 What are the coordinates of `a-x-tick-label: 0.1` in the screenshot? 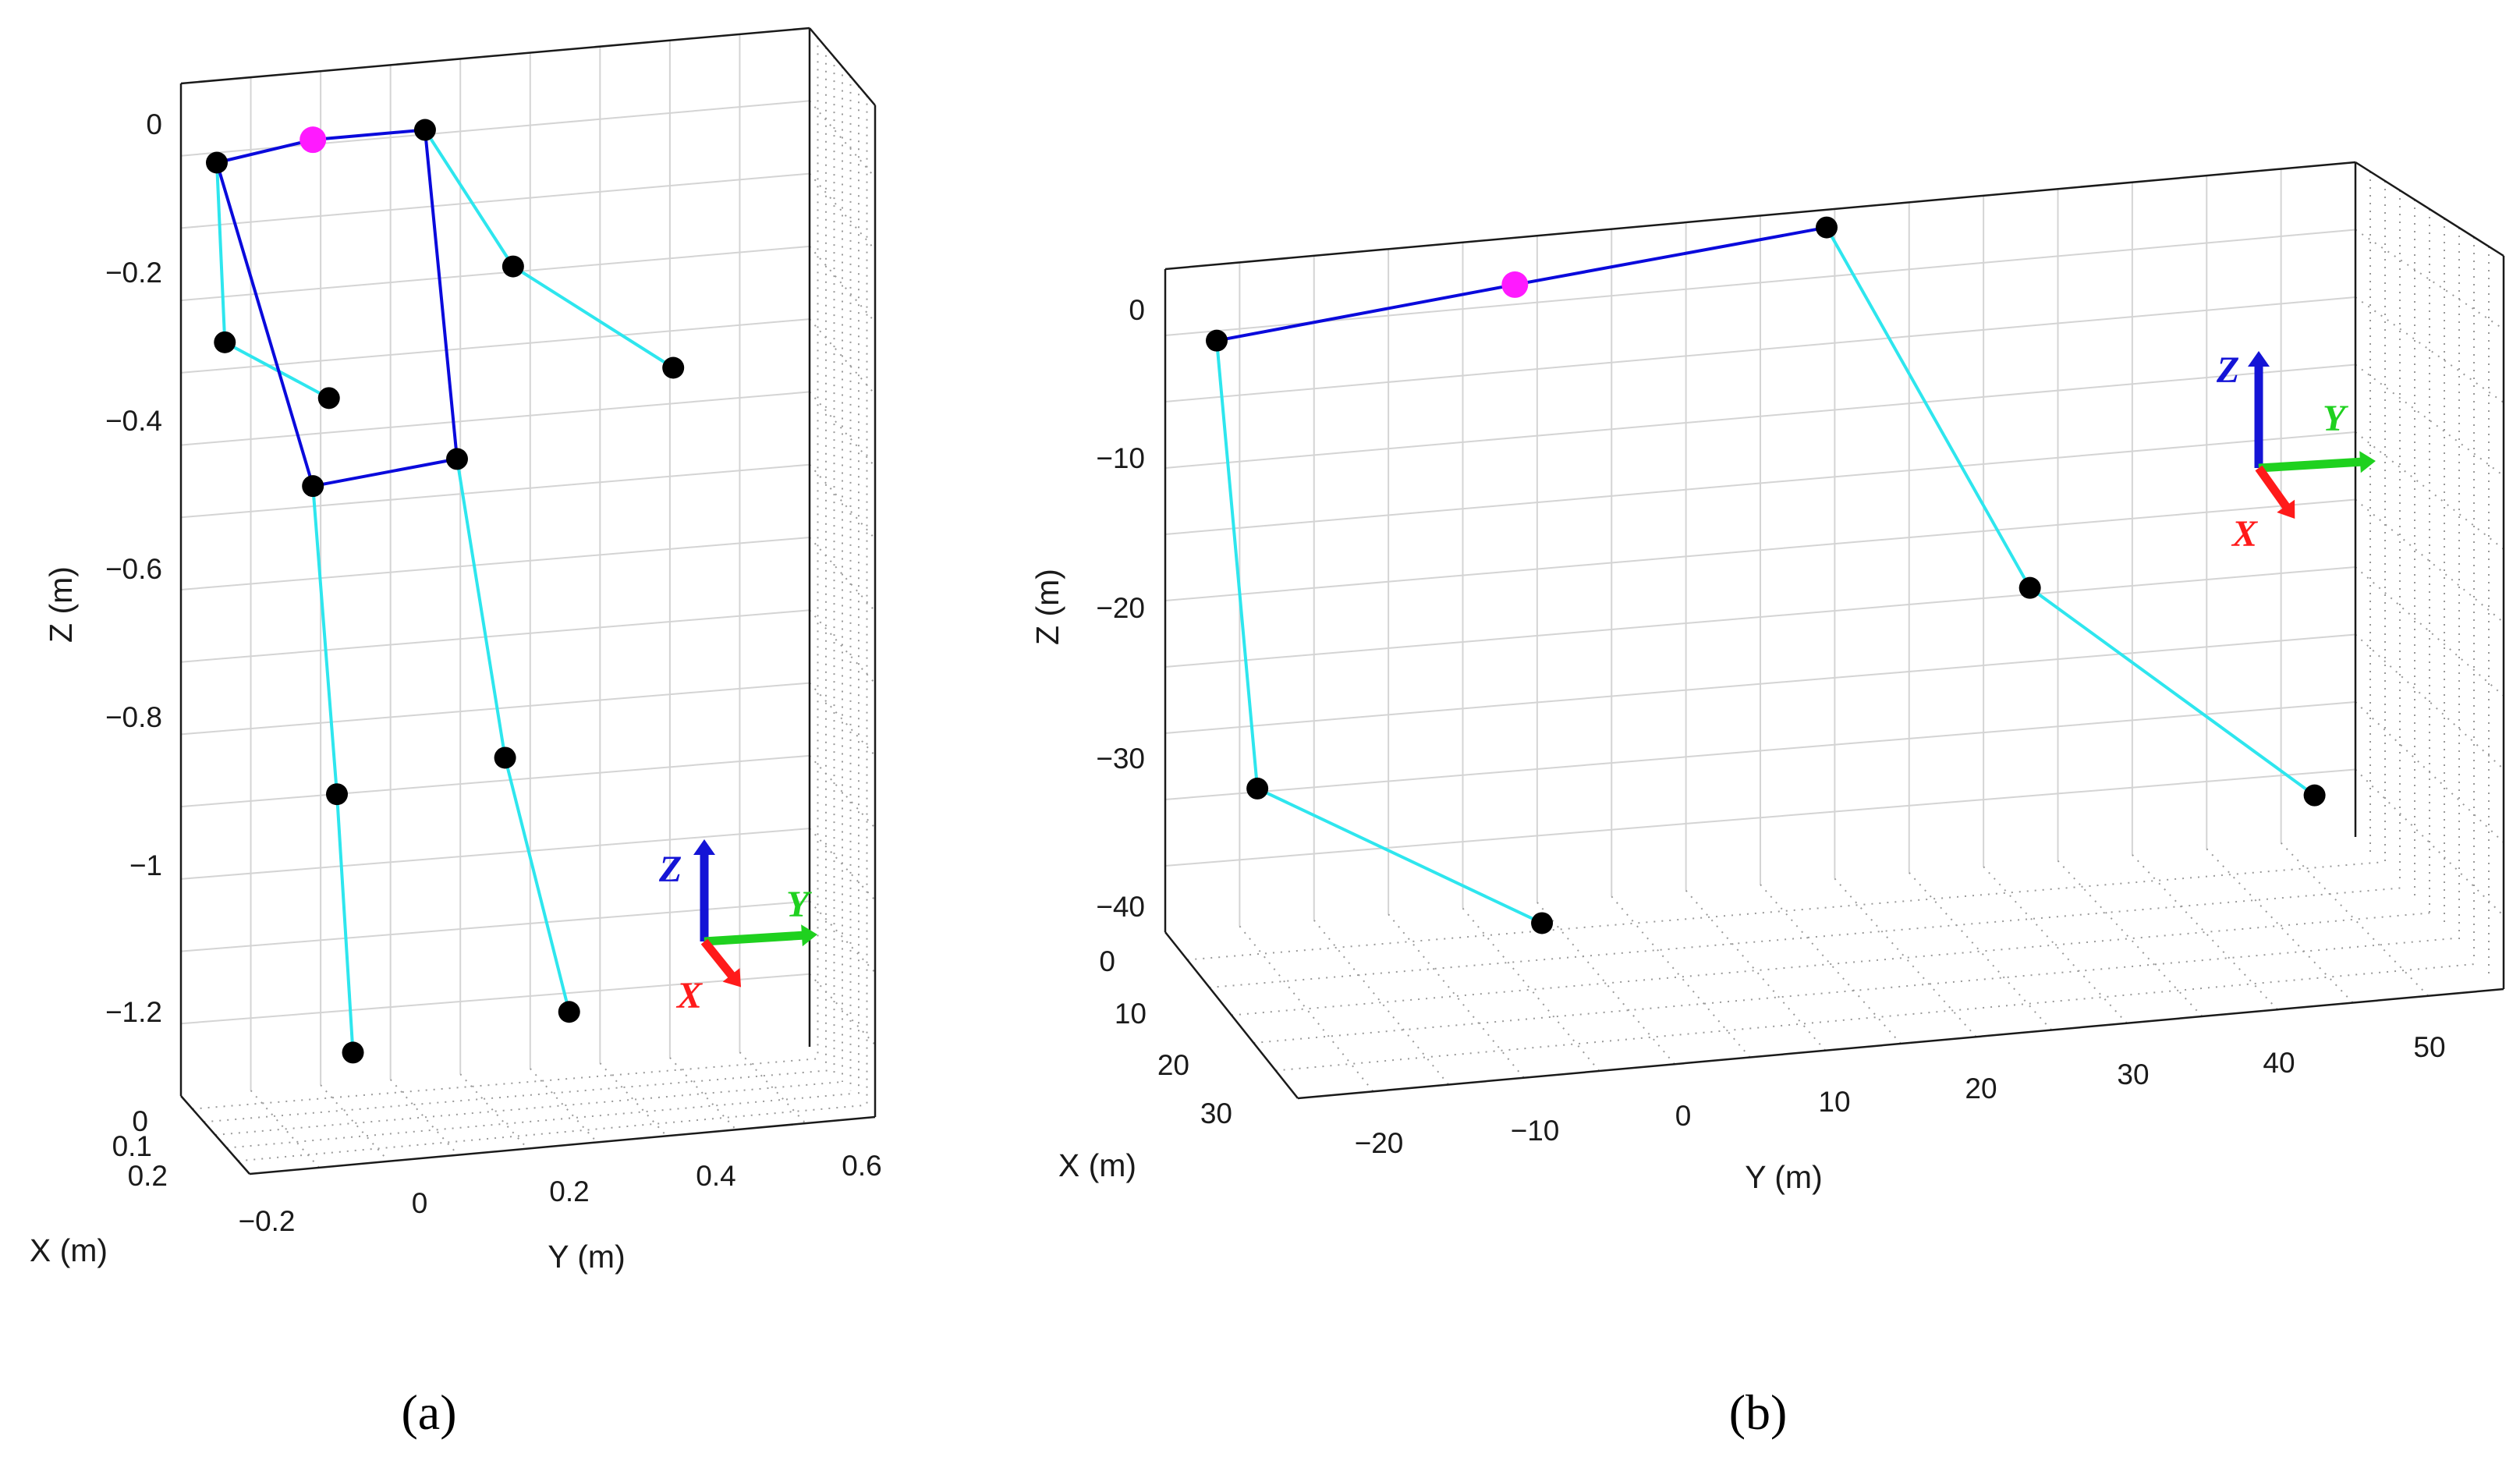 It's located at (132, 1146).